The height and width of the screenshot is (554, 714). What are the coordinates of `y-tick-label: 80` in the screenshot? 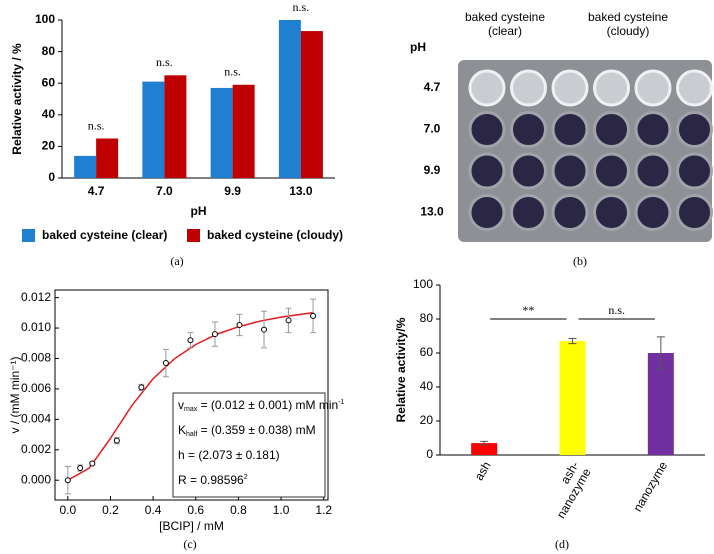 It's located at (427, 318).